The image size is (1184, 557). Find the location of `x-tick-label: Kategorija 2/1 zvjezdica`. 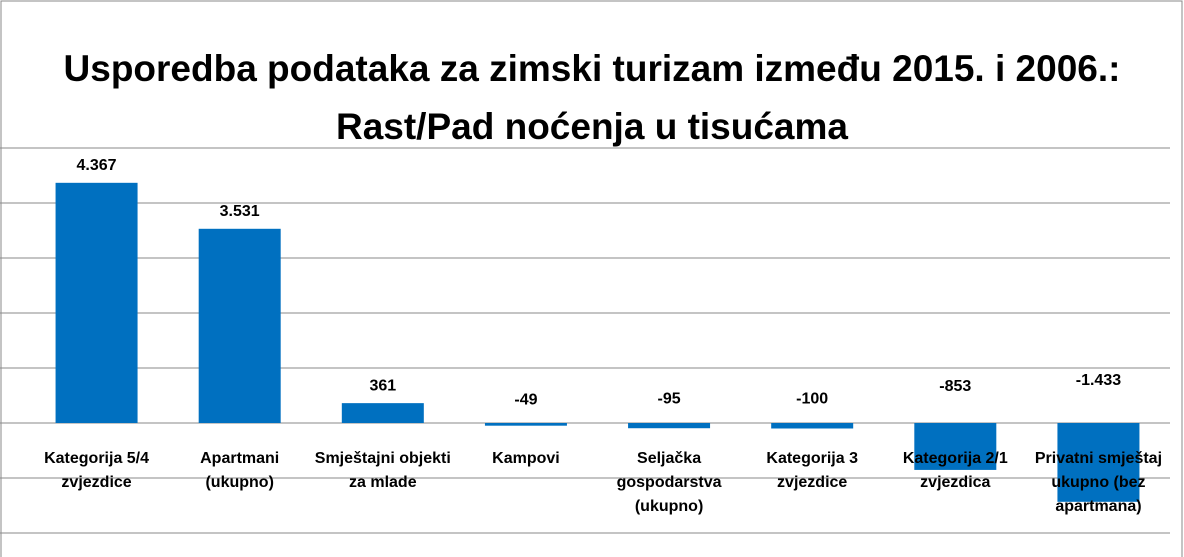

x-tick-label: Kategorija 2/1 zvjezdica is located at coordinates (955, 470).